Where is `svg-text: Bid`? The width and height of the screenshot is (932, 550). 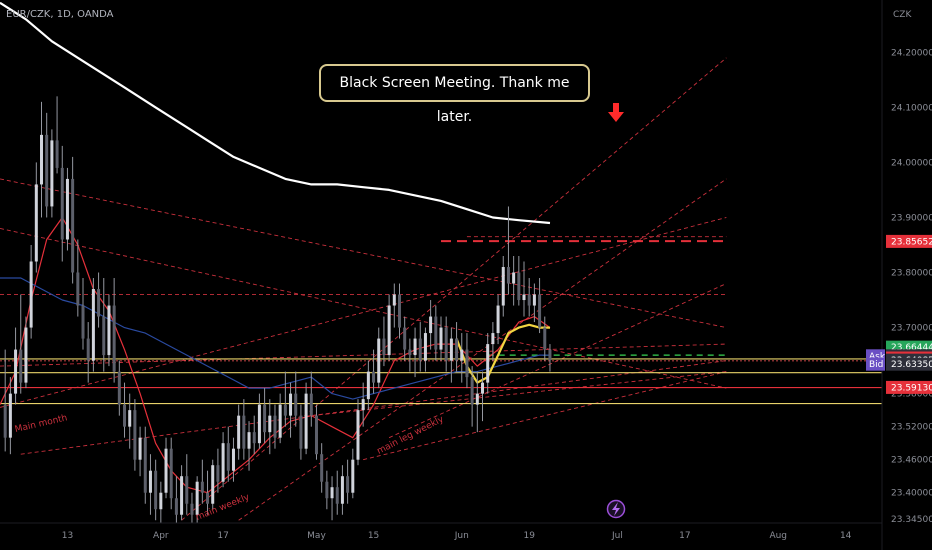
svg-text: Bid is located at coordinates (876, 365).